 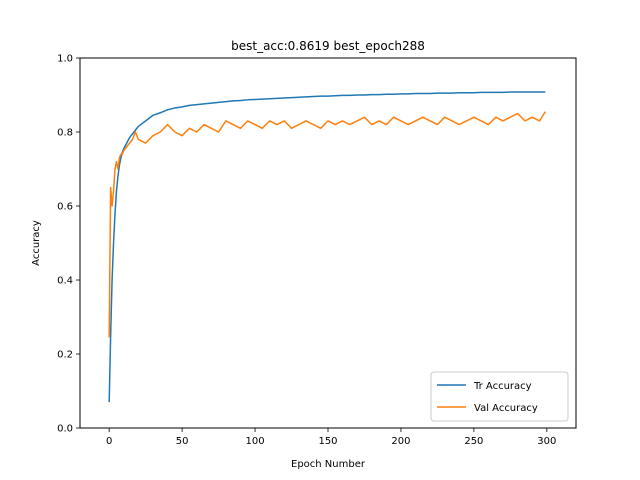 What do you see at coordinates (109, 441) in the screenshot?
I see `x-tick-label: 0` at bounding box center [109, 441].